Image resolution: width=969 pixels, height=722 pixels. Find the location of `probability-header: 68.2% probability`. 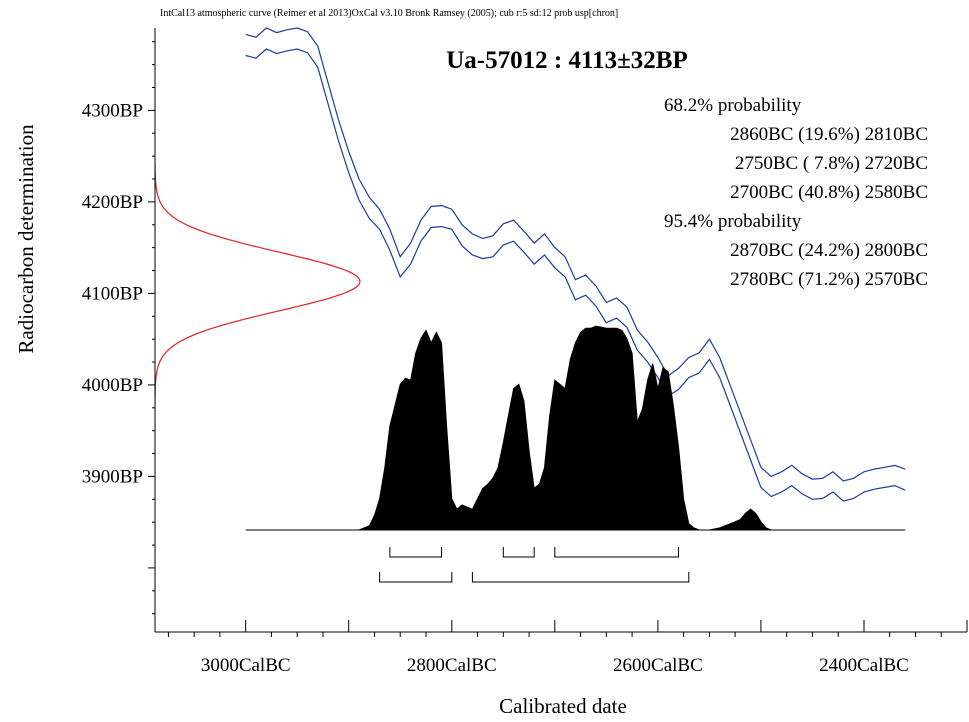

probability-header: 68.2% probability is located at coordinates (733, 105).